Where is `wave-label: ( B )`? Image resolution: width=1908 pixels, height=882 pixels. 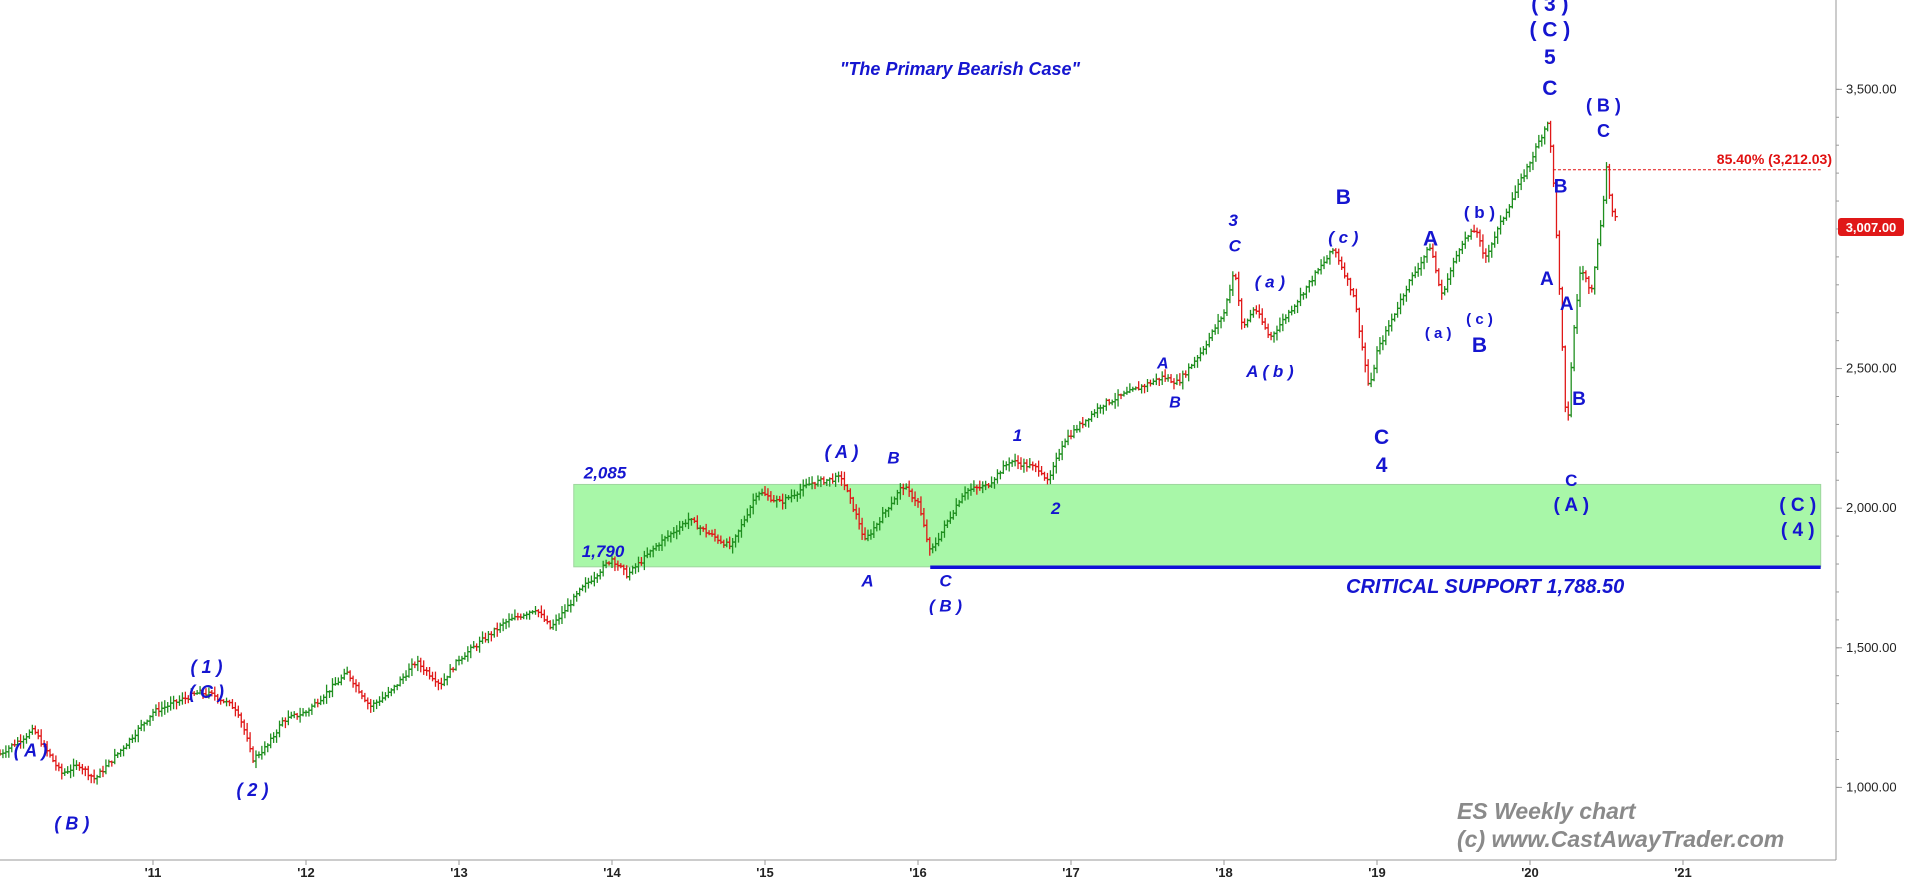
wave-label: ( B ) is located at coordinates (1603, 106).